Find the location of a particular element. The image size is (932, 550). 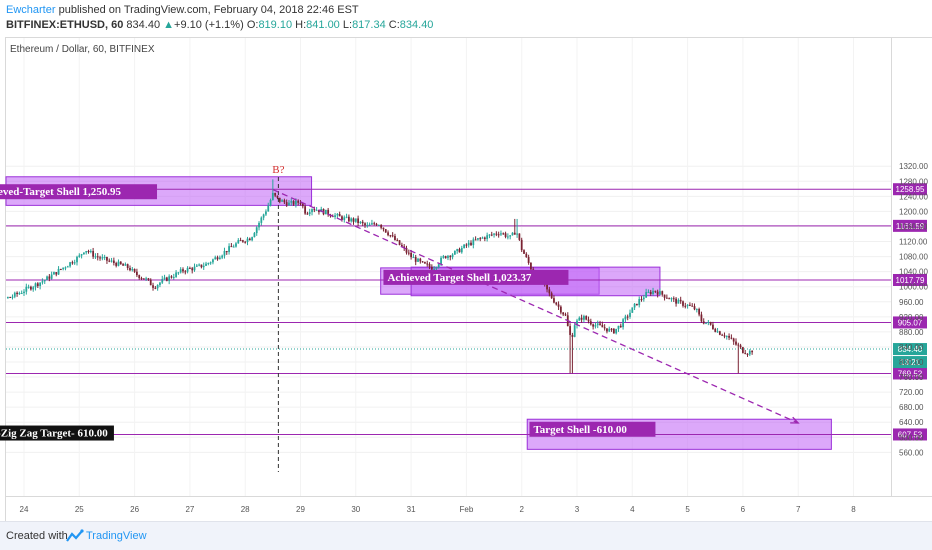

x-tick-label: 31 is located at coordinates (411, 509).